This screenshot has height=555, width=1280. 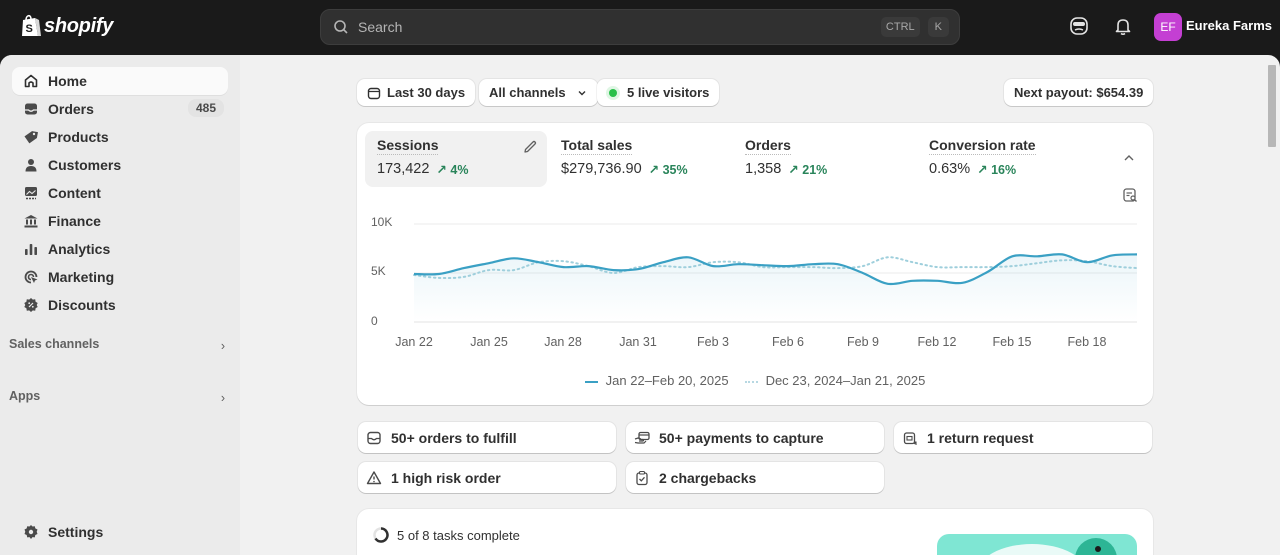 What do you see at coordinates (120, 109) in the screenshot?
I see `sidebar-item-orders: Orders 485` at bounding box center [120, 109].